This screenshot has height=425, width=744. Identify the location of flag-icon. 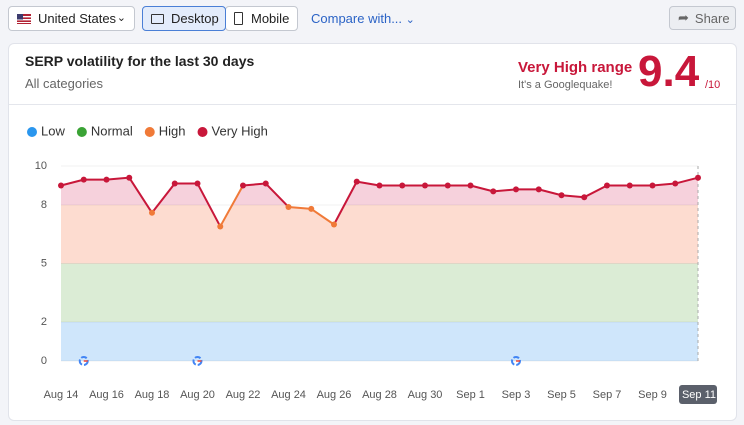
(24, 18).